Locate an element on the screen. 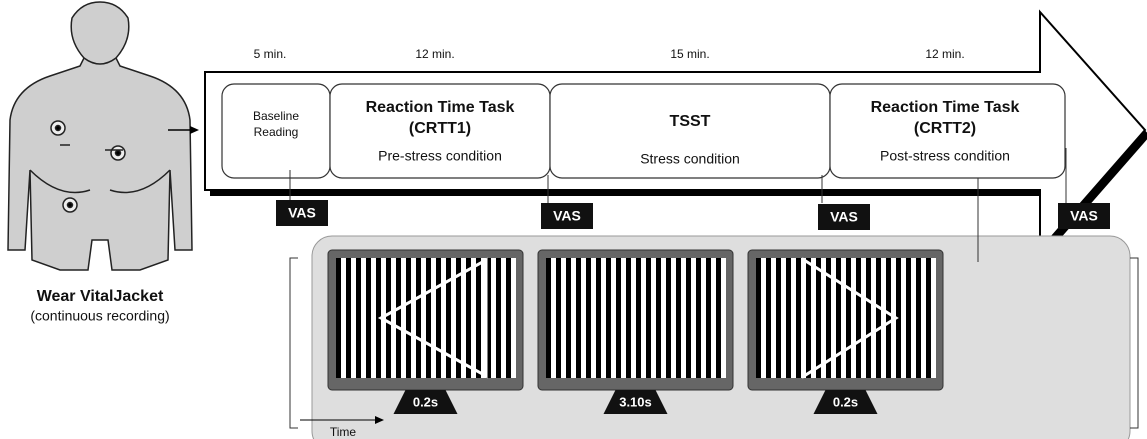 The height and width of the screenshot is (439, 1147). person-sublabel: (continuous recording) is located at coordinates (99, 316).